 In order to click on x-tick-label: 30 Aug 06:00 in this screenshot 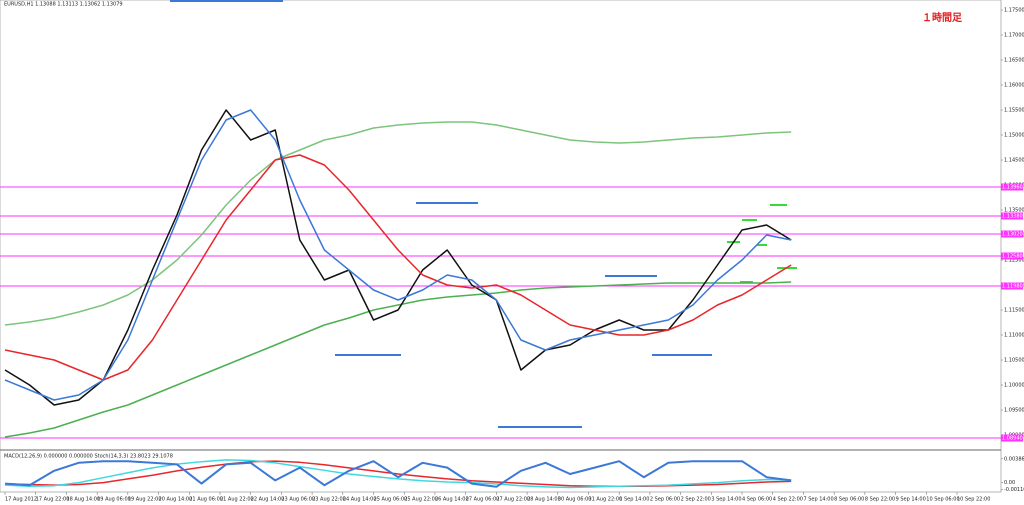, I will do `click(575, 500)`.